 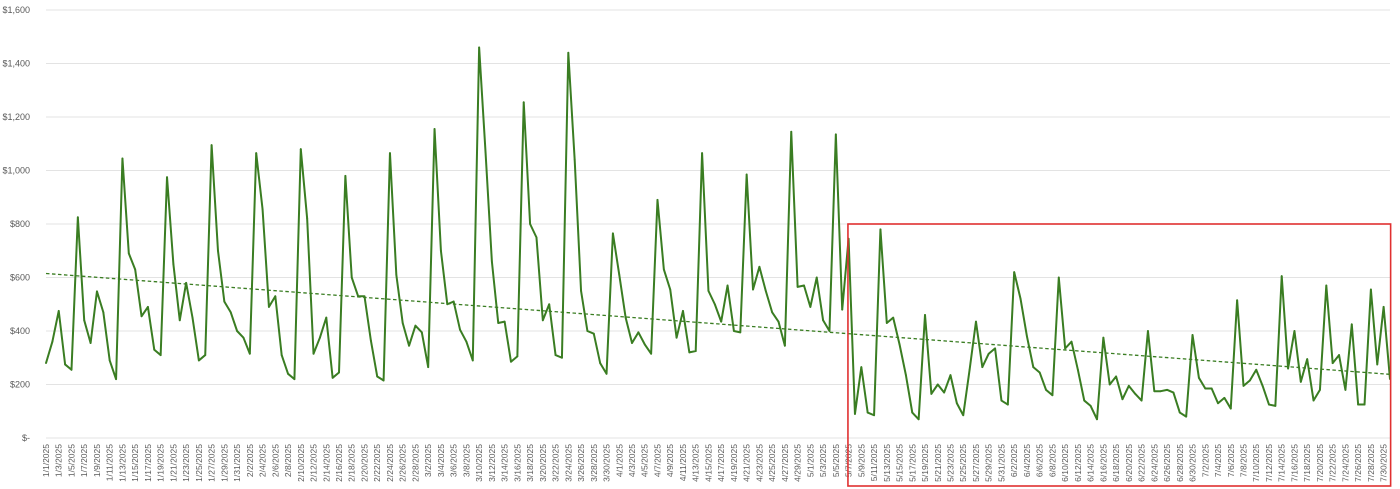 I want to click on x-tick-label: 3/2/2025, so click(x=428, y=460).